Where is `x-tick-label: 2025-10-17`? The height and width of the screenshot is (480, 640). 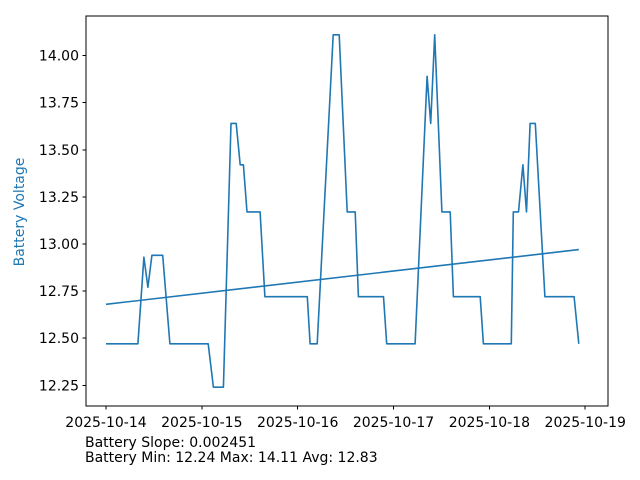 x-tick-label: 2025-10-17 is located at coordinates (393, 423).